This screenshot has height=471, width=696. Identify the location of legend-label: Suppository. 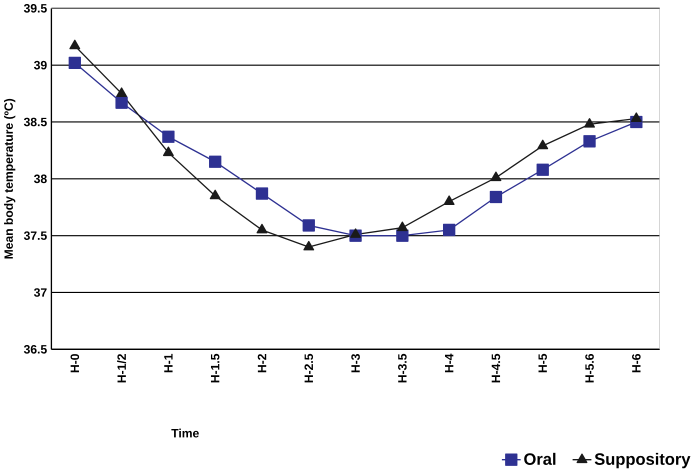
(642, 460).